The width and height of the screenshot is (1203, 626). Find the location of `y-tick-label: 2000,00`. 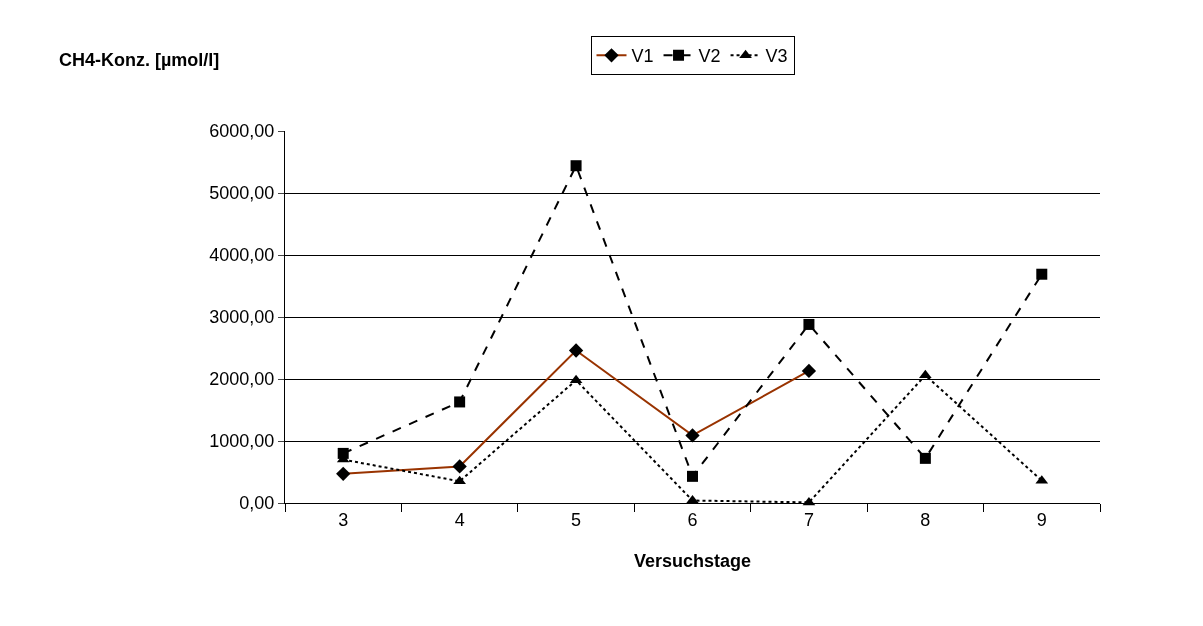

y-tick-label: 2000,00 is located at coordinates (242, 379).